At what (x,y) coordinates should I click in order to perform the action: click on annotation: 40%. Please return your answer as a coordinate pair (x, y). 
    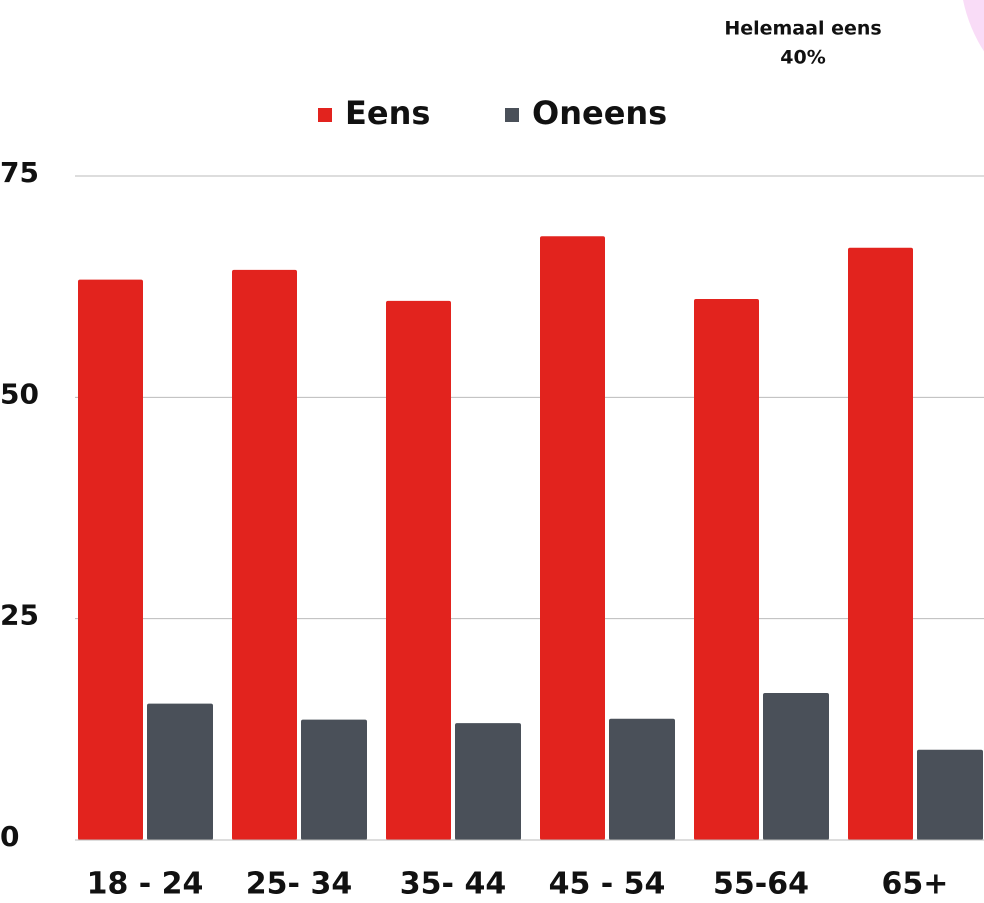
    Looking at the image, I should click on (802, 58).